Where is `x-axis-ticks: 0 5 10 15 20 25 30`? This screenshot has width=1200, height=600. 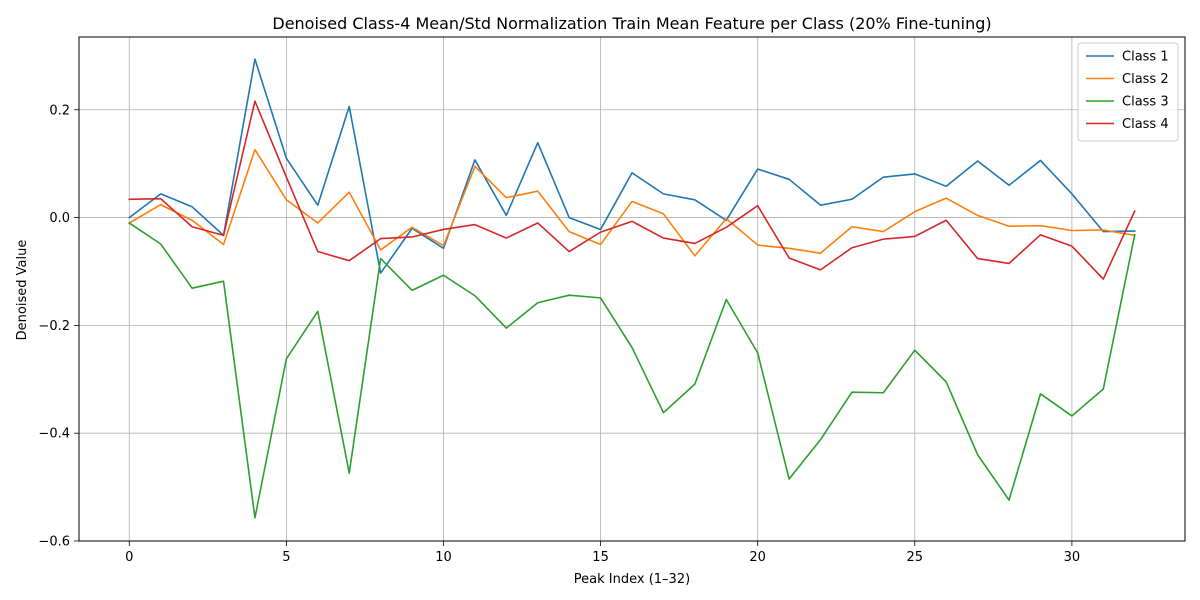
x-axis-ticks: 0 5 10 15 20 25 30 is located at coordinates (602, 553).